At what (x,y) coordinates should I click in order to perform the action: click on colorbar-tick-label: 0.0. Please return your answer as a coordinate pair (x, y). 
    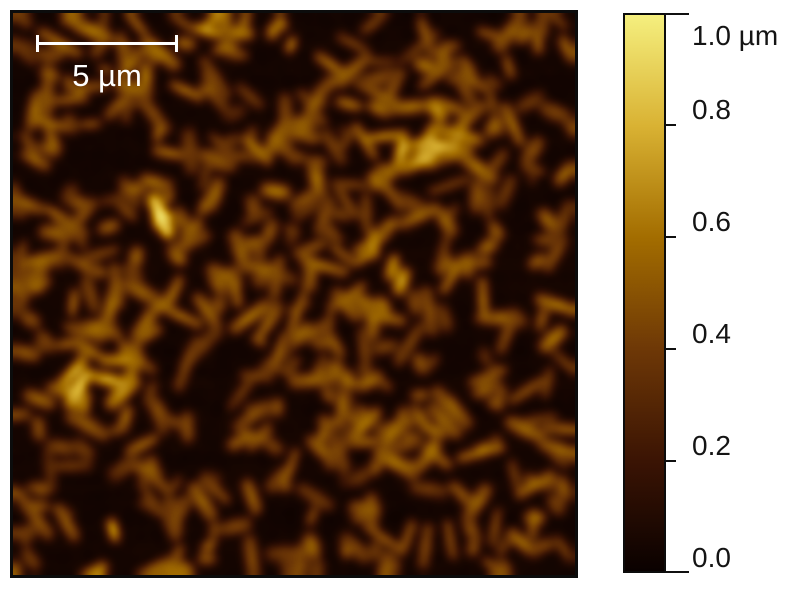
    Looking at the image, I should click on (711, 557).